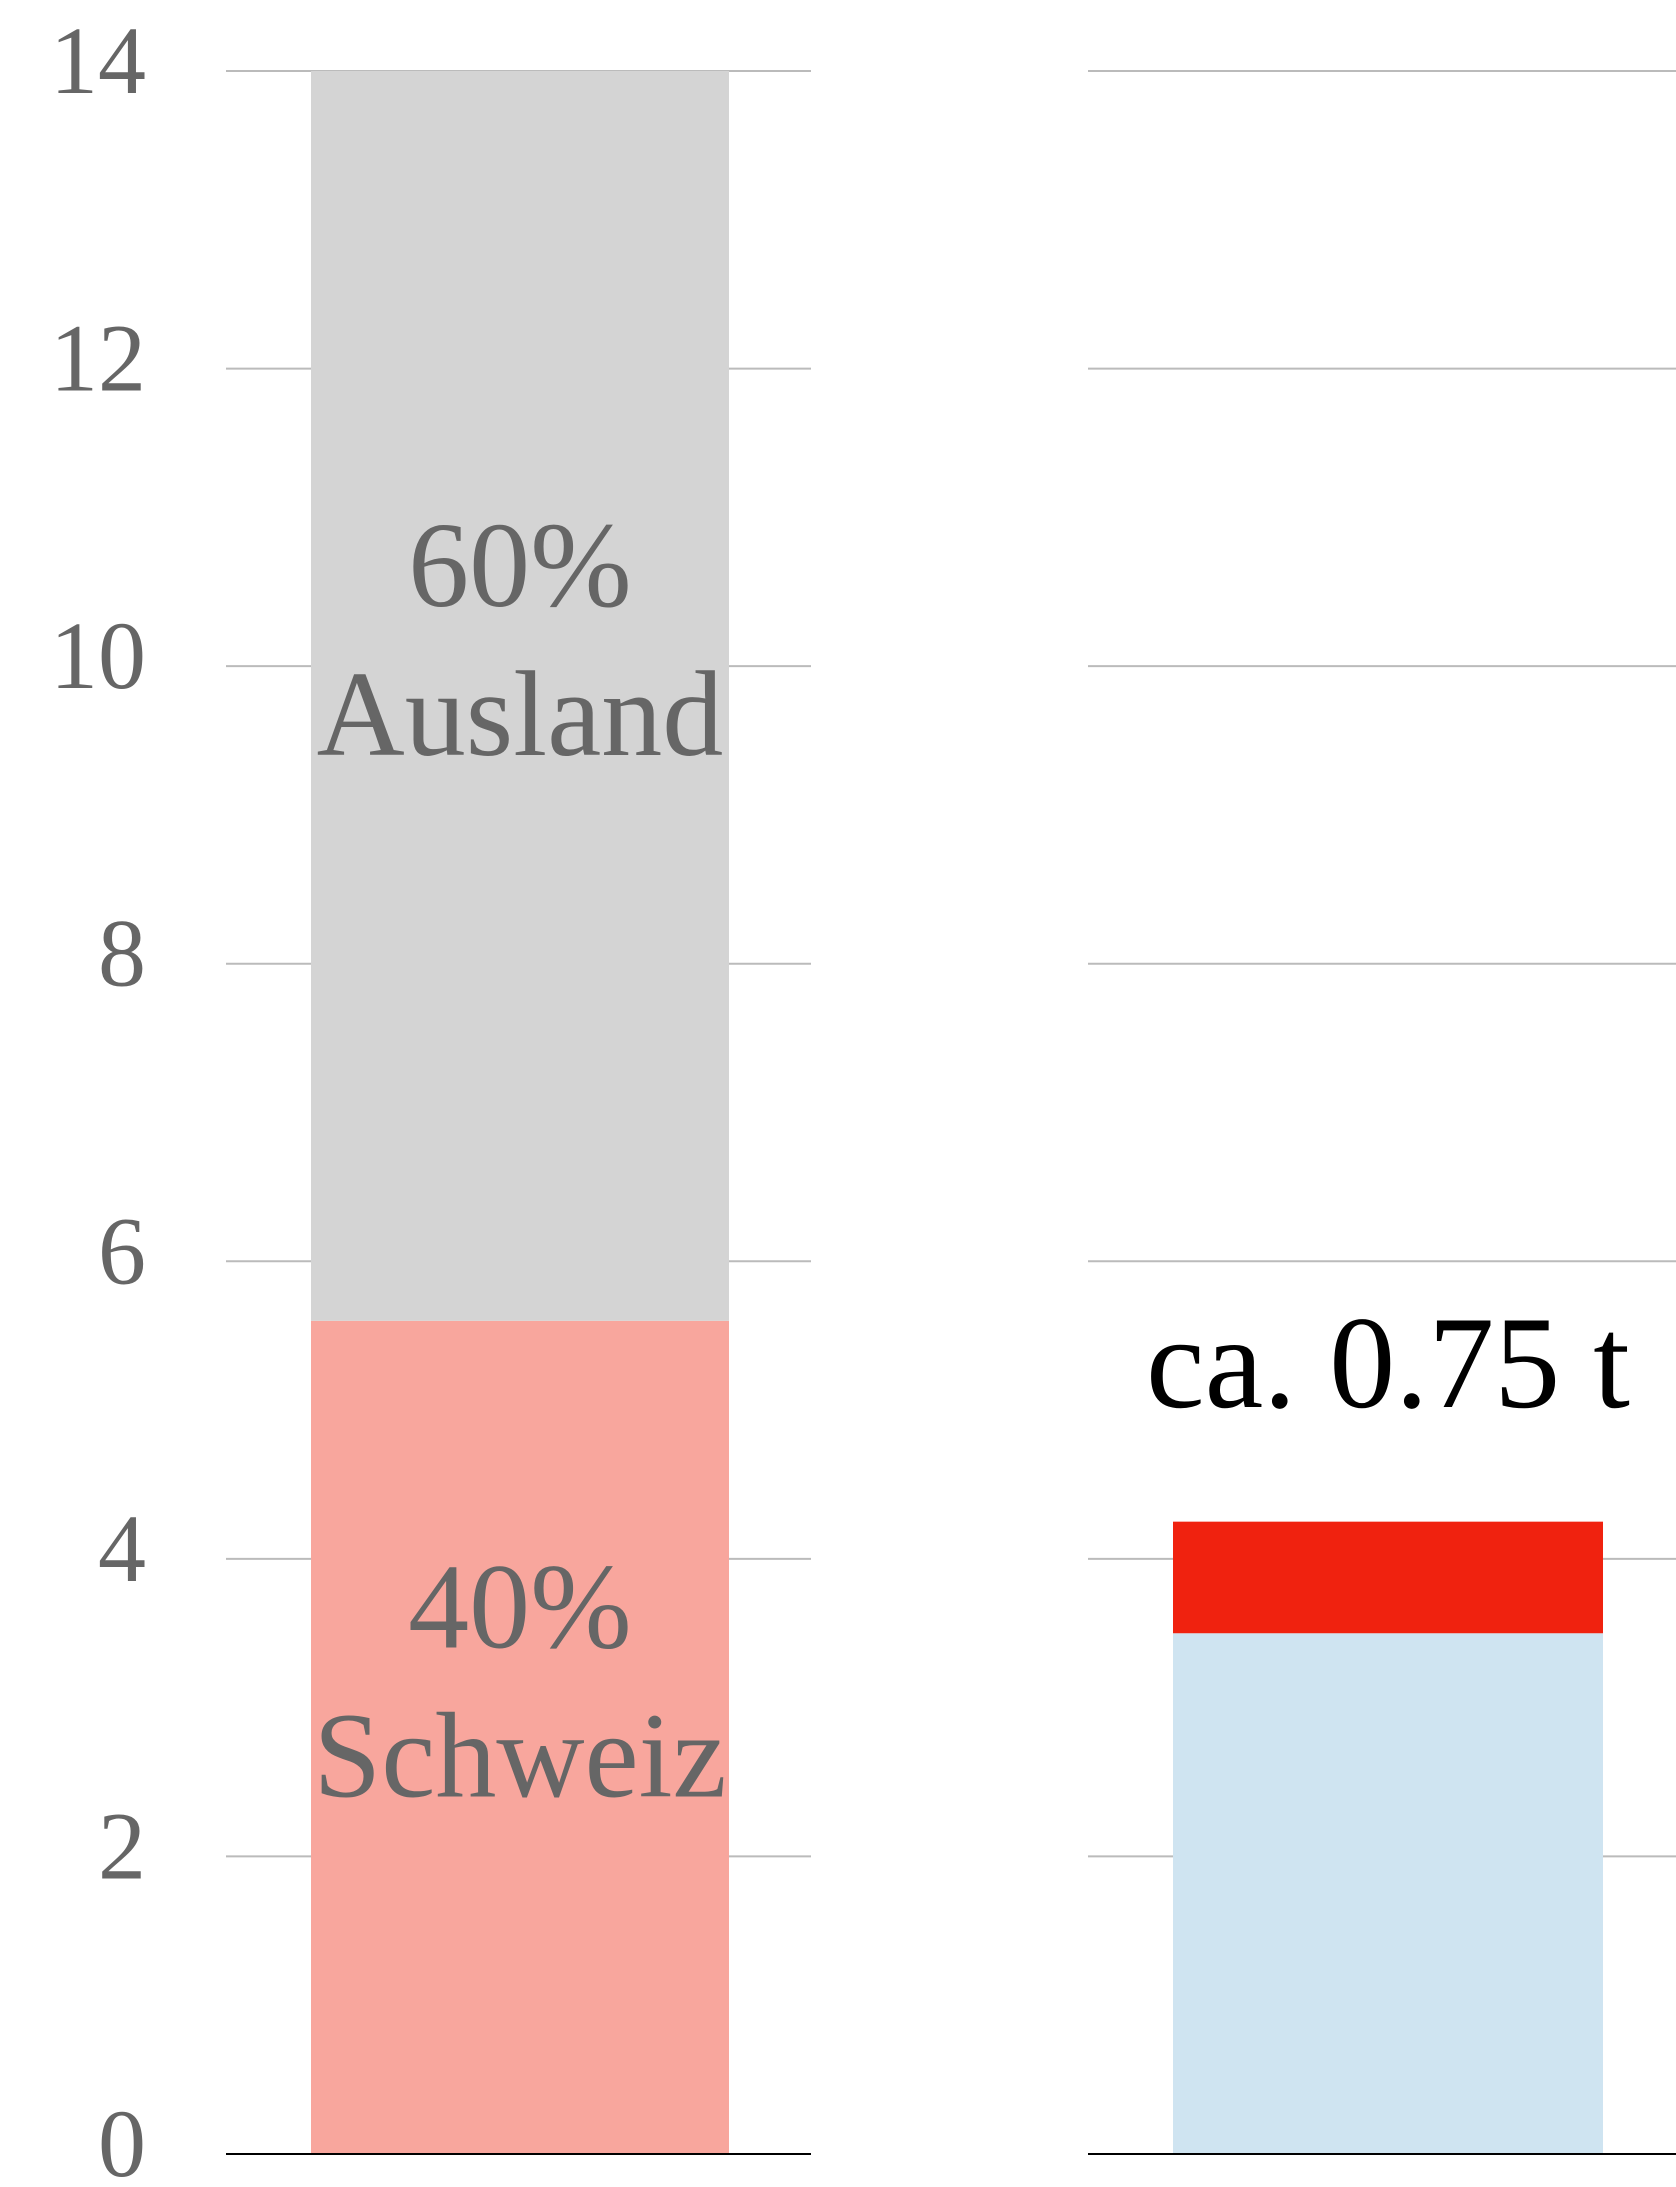  Describe the element at coordinates (520, 565) in the screenshot. I see `segment-share: 60%` at that location.